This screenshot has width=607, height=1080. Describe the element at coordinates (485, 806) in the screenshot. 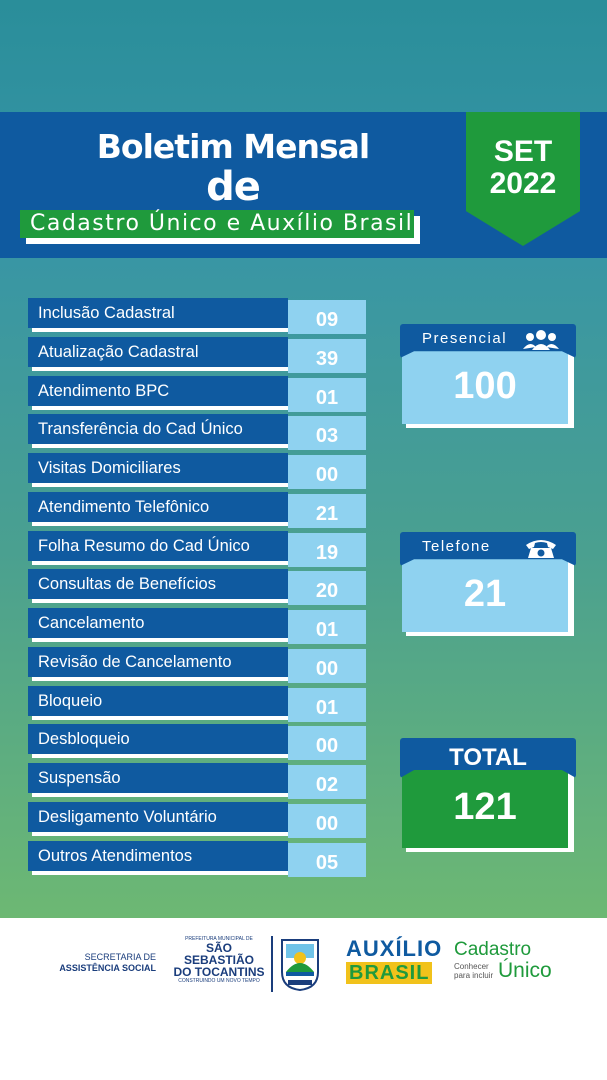

I see `total-value: 121` at that location.